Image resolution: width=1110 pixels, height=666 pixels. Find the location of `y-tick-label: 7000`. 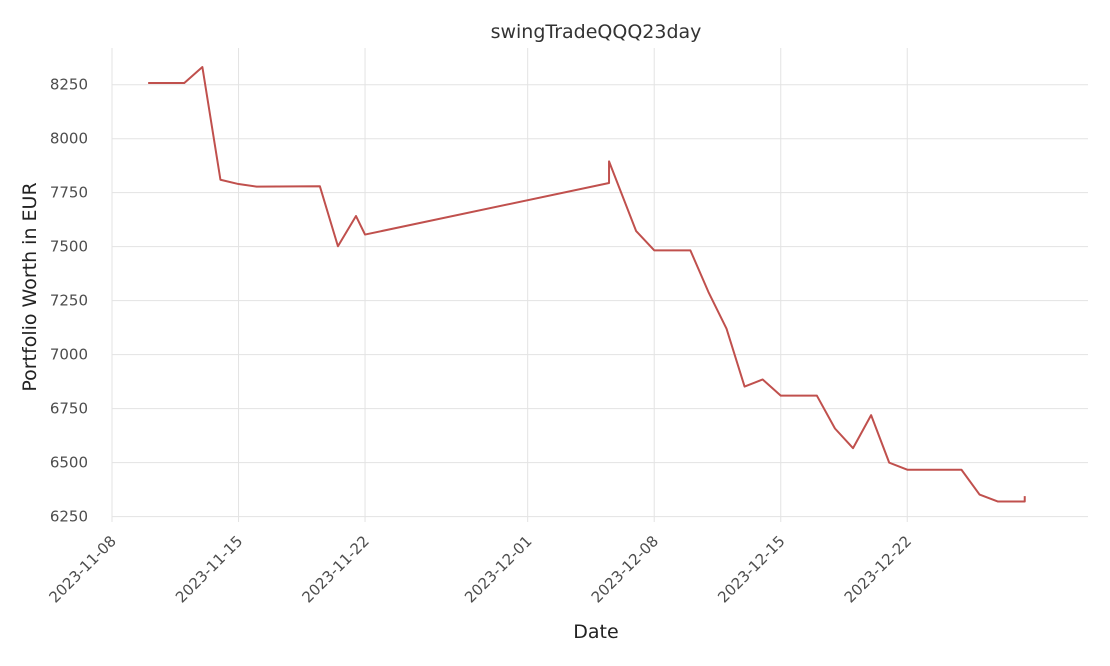

y-tick-label: 7000 is located at coordinates (69, 355).